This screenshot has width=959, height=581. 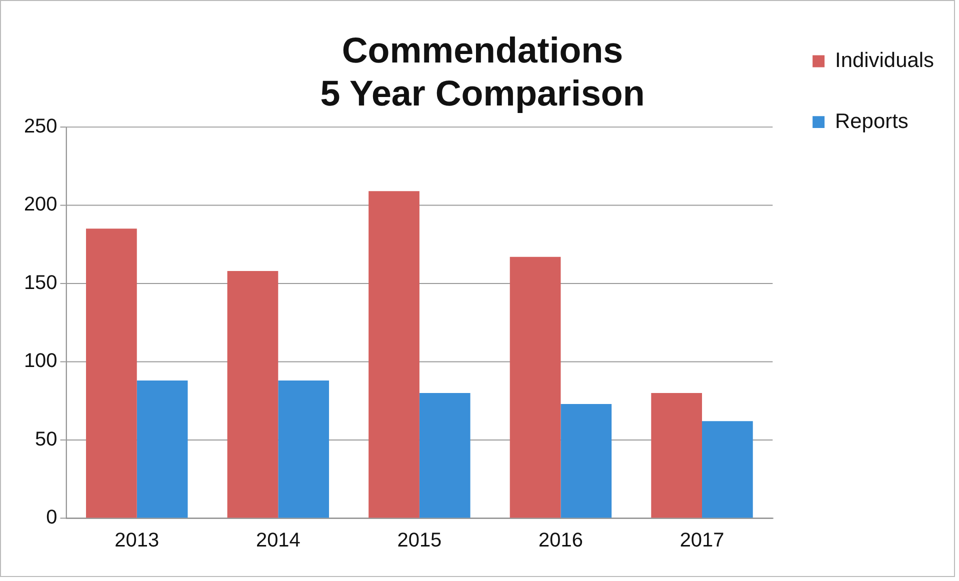 I want to click on x-tick-label: 2013, so click(x=137, y=541).